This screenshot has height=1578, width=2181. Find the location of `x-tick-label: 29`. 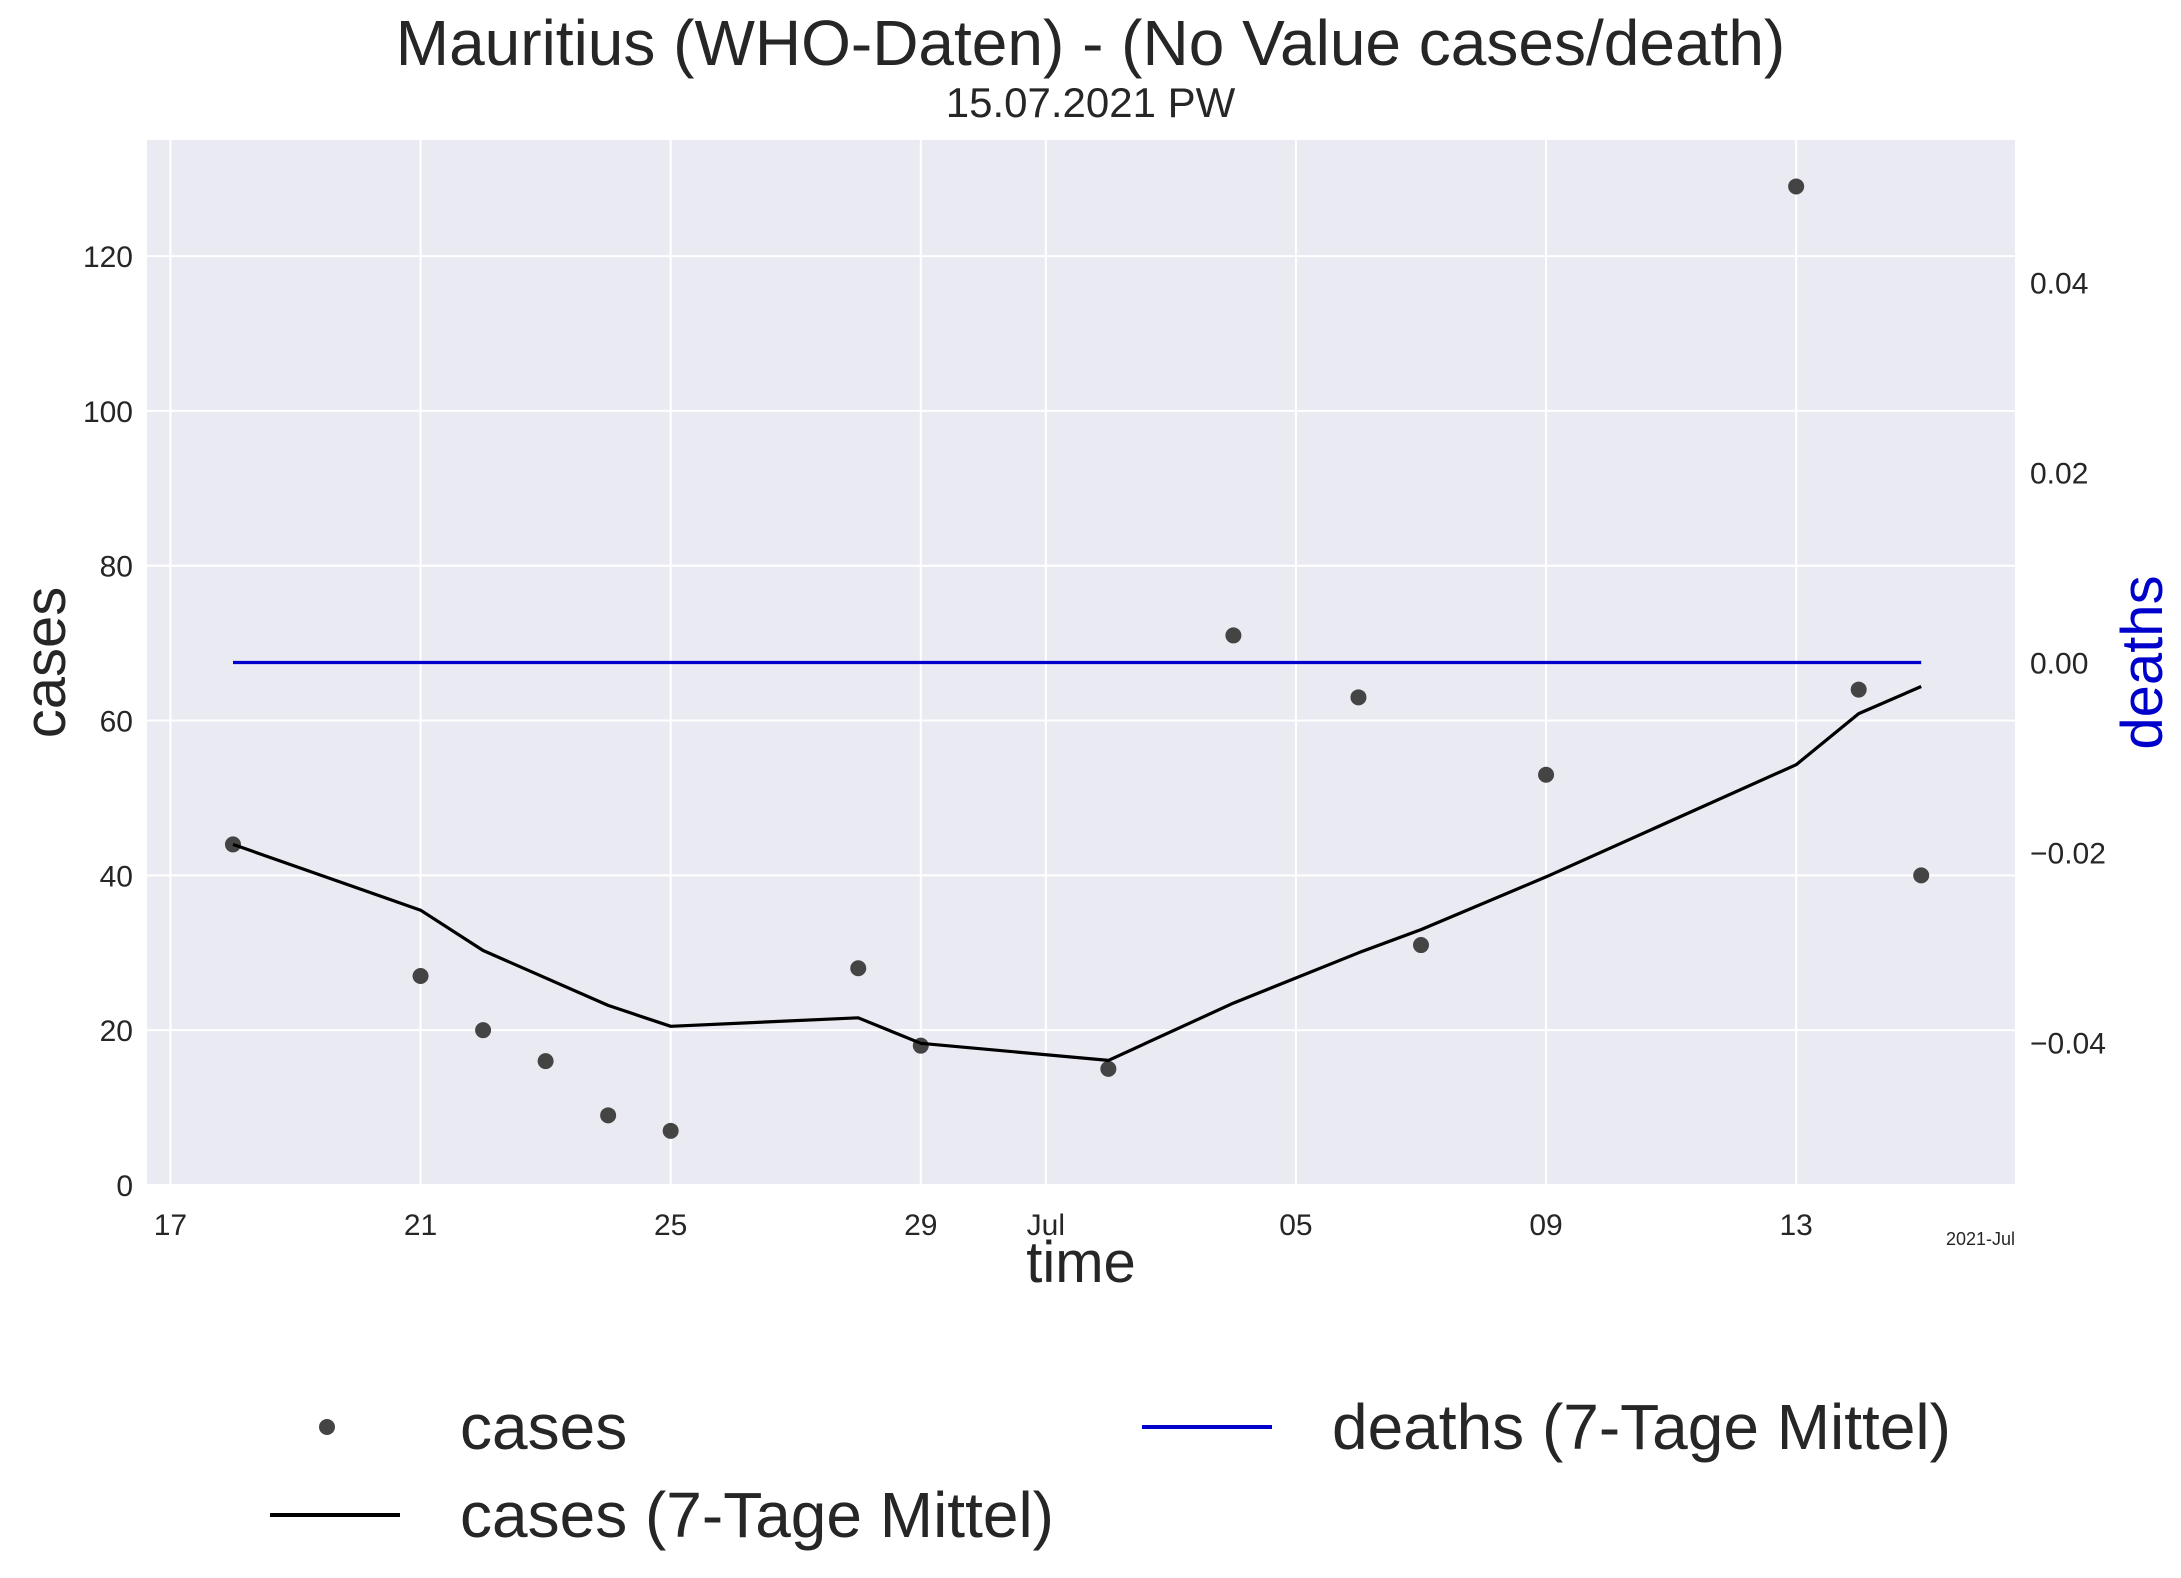

x-tick-label: 29 is located at coordinates (920, 1225).